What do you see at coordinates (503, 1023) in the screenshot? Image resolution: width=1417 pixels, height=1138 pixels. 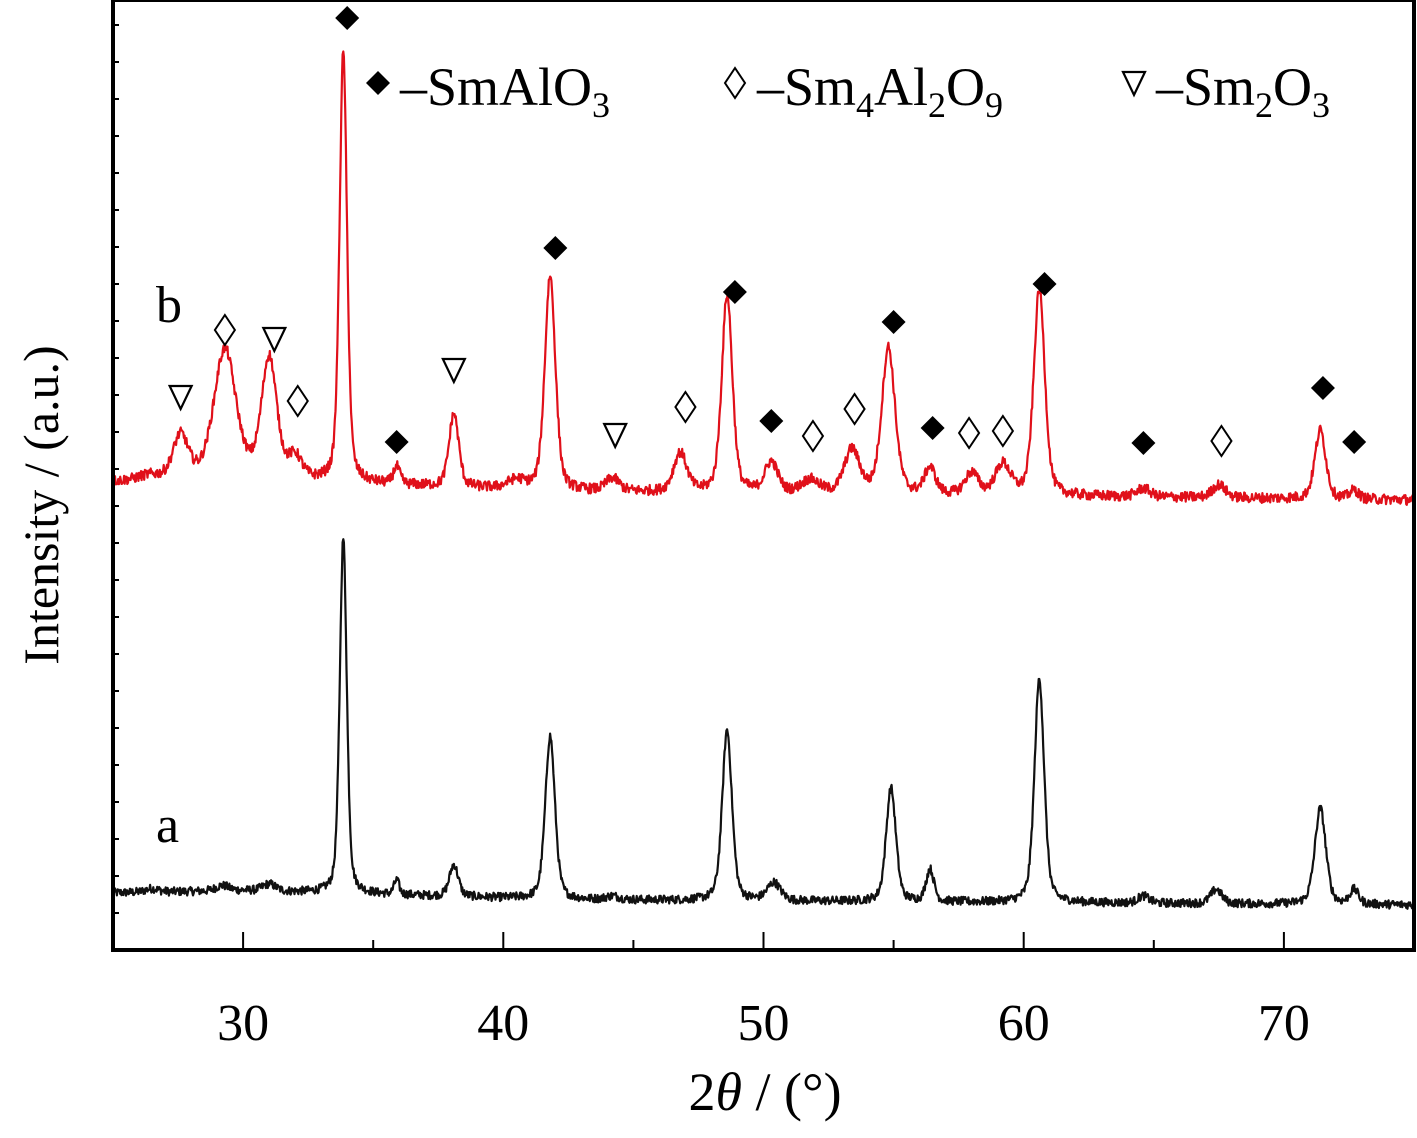 I see `x-tick-label: 40` at bounding box center [503, 1023].